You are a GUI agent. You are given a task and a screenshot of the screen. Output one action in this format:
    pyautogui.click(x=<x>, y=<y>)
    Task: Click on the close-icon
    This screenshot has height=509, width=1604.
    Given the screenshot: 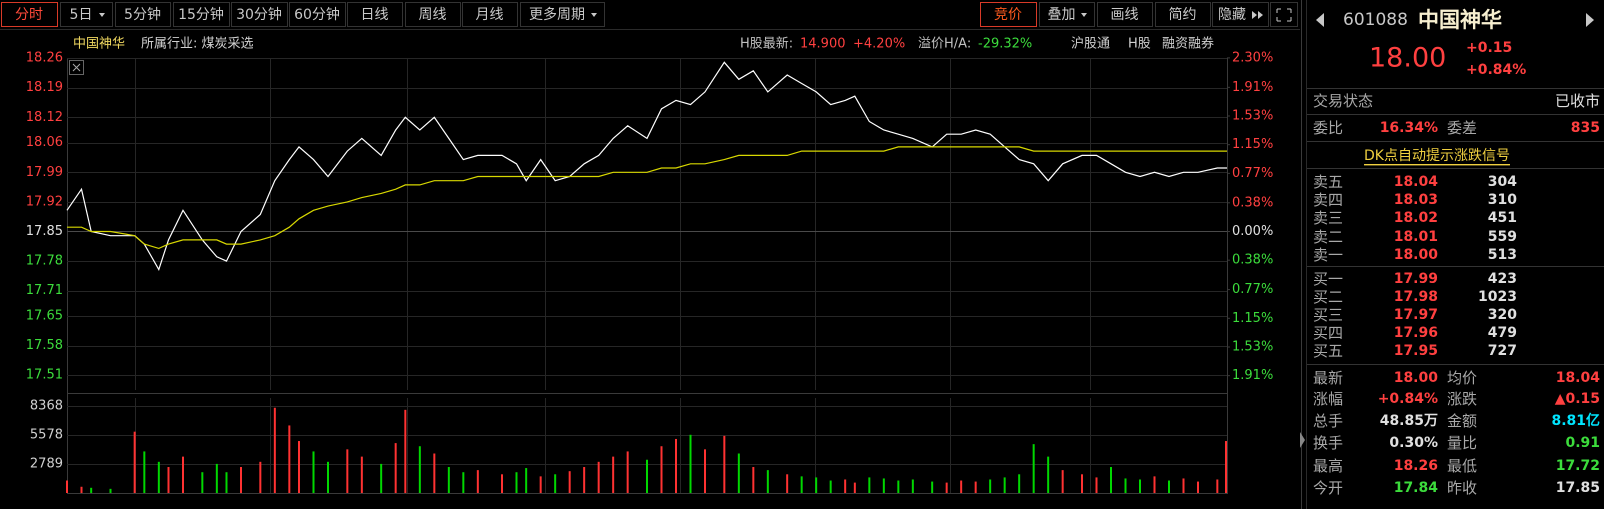 What is the action you would take?
    pyautogui.click(x=76, y=67)
    